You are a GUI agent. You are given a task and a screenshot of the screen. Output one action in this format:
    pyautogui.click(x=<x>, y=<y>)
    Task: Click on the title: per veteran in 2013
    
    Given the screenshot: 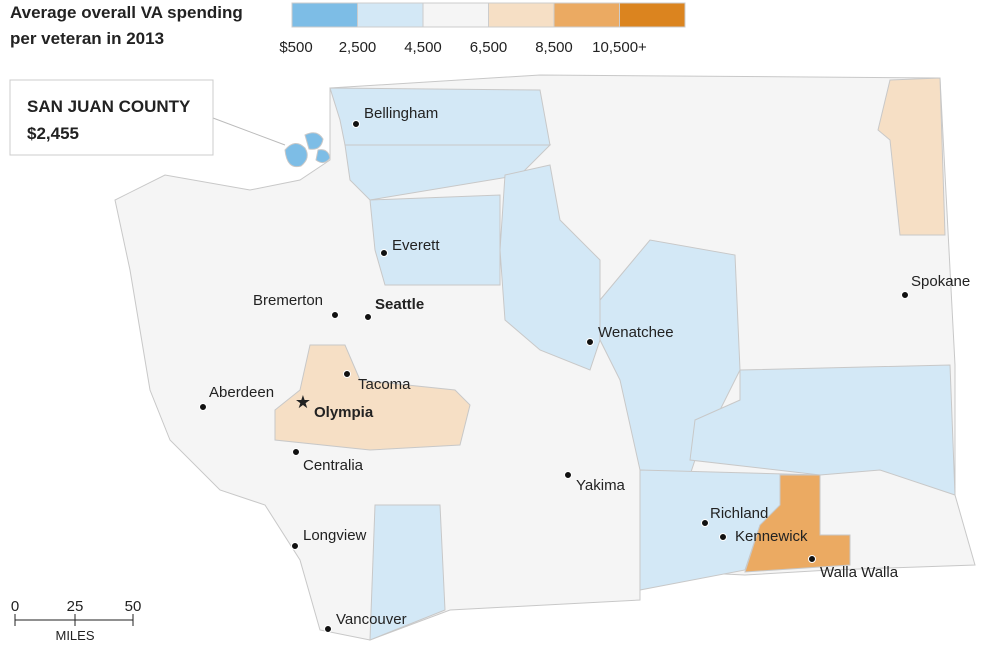 What is the action you would take?
    pyautogui.click(x=87, y=38)
    